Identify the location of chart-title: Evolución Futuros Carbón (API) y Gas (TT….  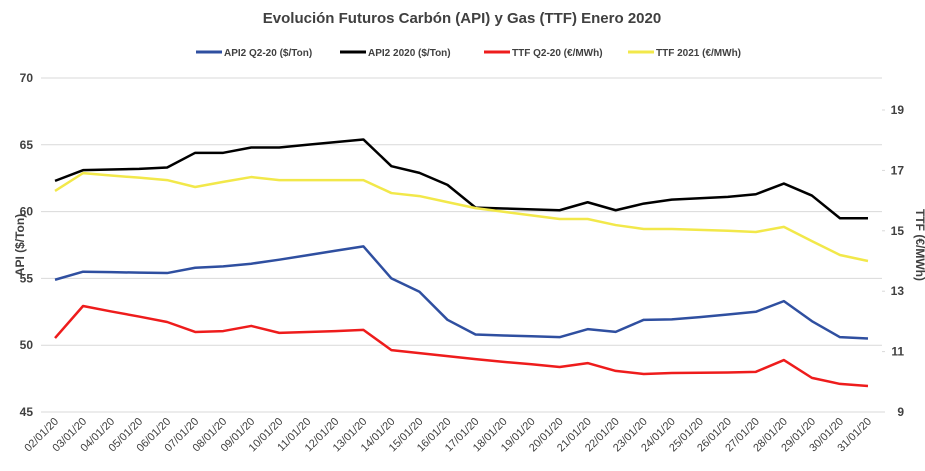
(462, 18).